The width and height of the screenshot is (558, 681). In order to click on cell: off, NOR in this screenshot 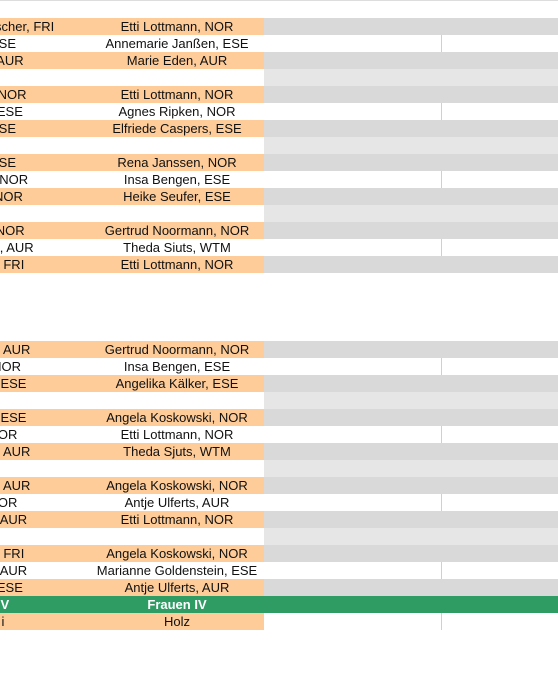, I will do `click(45, 179)`.